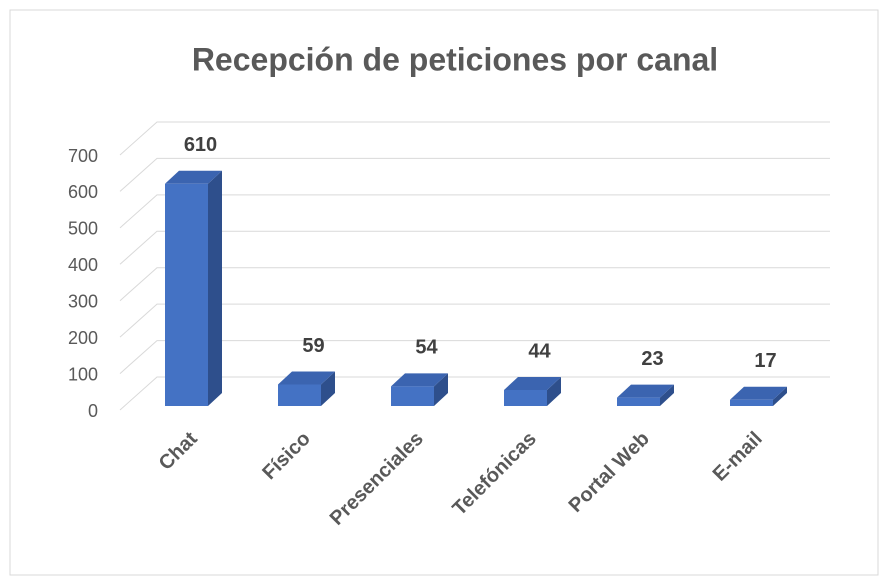 This screenshot has height=580, width=885. Describe the element at coordinates (93, 411) in the screenshot. I see `y-tick-label: 0` at that location.